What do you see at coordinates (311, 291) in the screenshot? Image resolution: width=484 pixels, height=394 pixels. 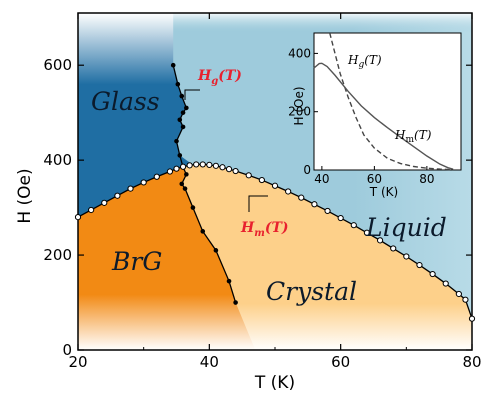 I see `crystal-label: Crystal` at bounding box center [311, 291].